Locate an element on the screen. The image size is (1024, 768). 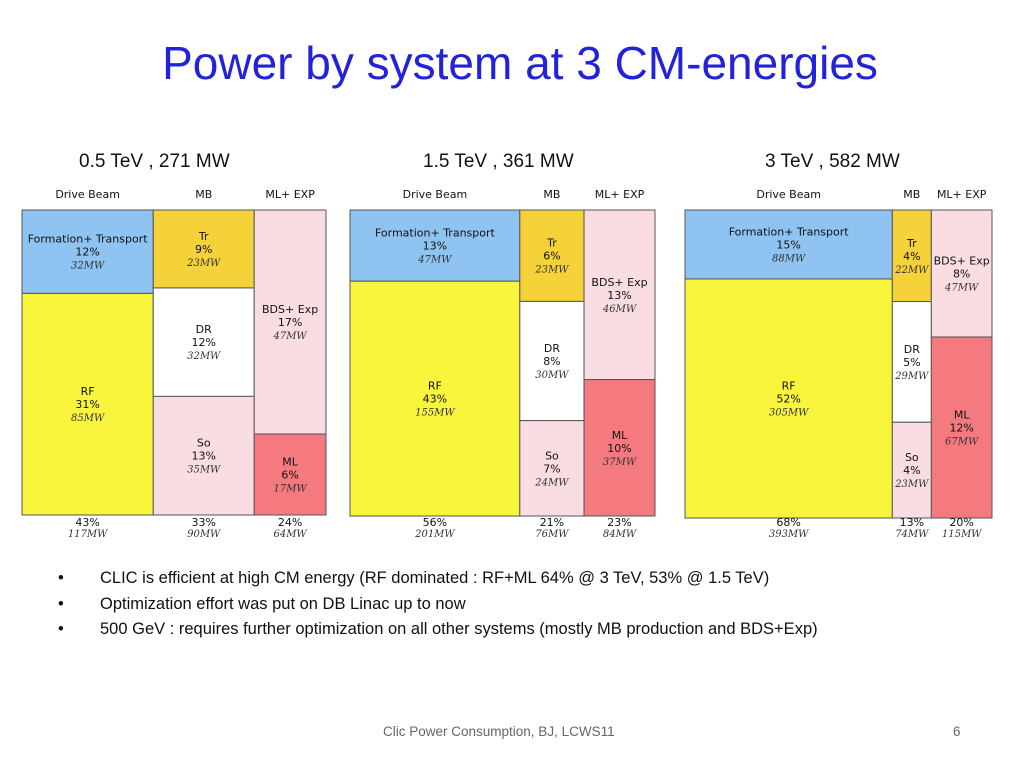
column-total-mw: 115MW is located at coordinates (962, 534).